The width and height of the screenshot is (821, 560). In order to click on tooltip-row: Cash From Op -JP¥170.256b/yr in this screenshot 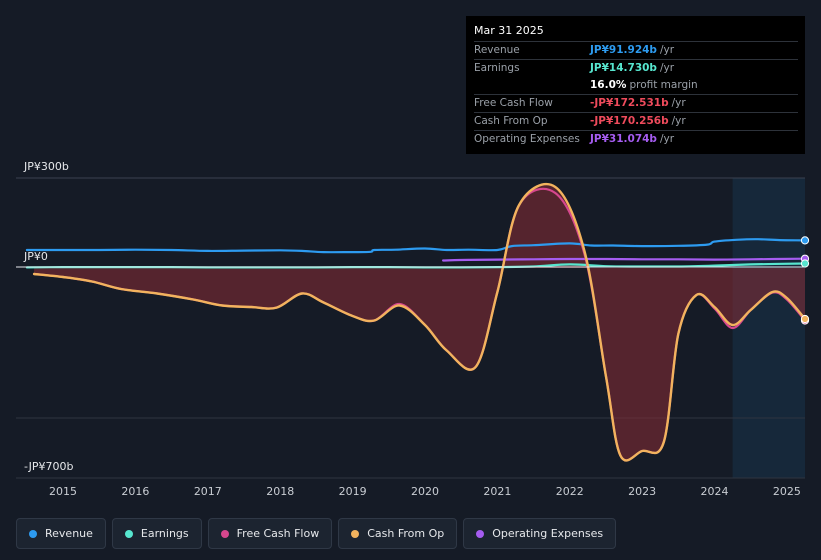, I will do `click(636, 121)`.